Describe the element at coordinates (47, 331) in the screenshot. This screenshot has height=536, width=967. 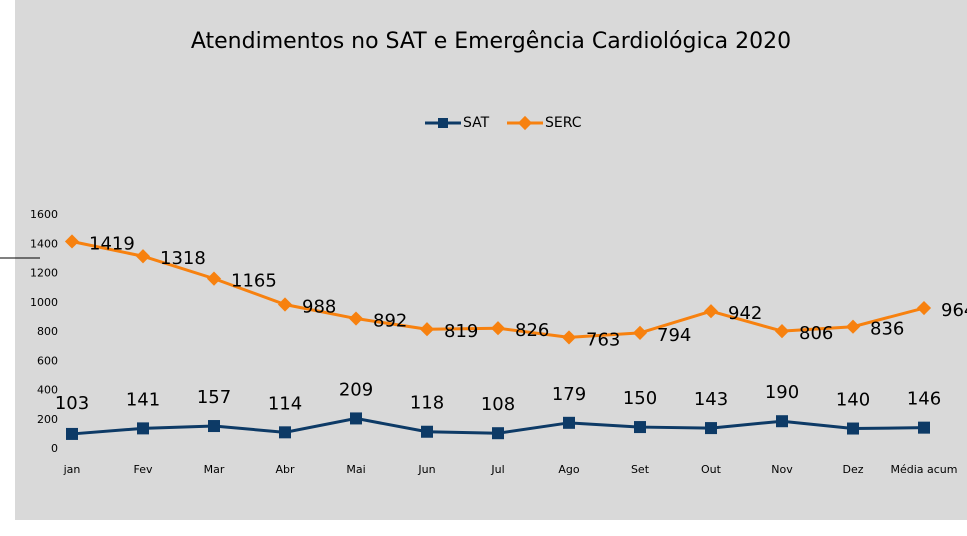
I see `y-tick-label: 800` at that location.